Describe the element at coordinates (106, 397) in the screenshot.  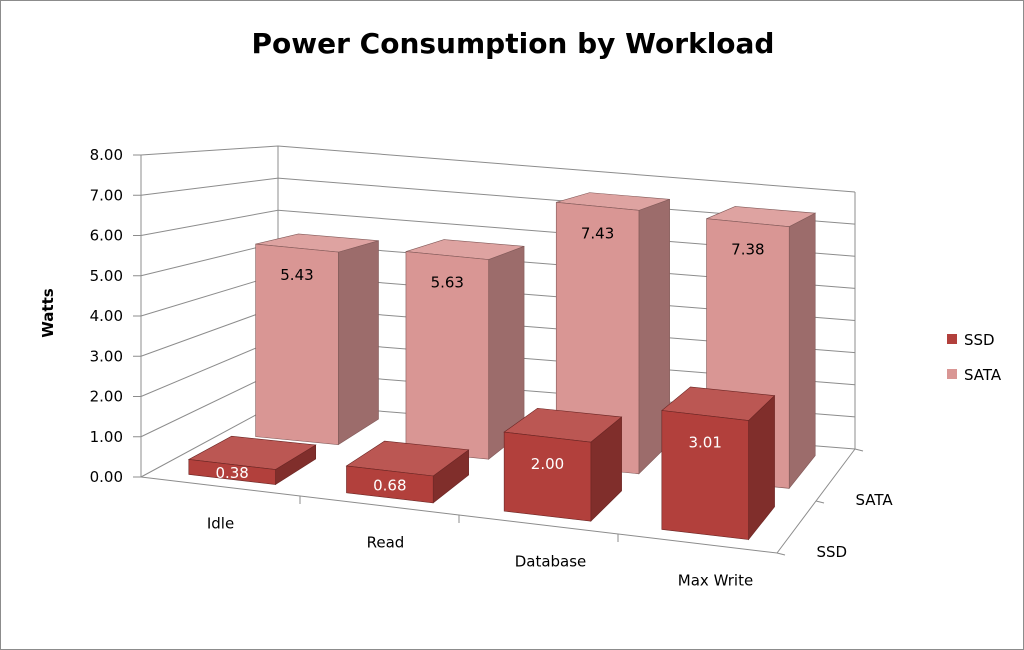
I see `y-tick-label: 2.00` at that location.